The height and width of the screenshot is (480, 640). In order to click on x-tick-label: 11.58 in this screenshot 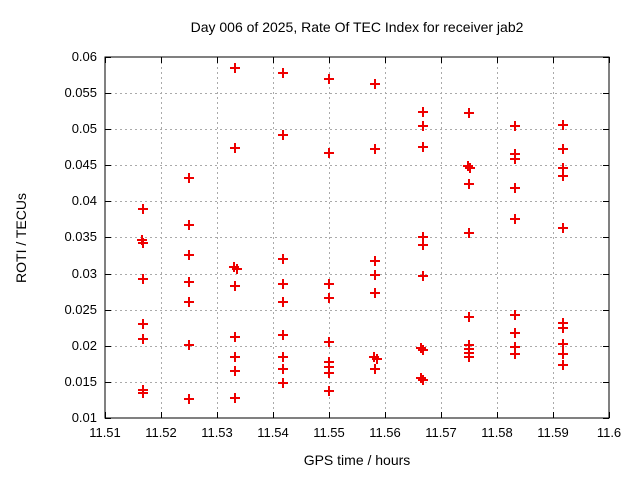, I will do `click(497, 432)`.